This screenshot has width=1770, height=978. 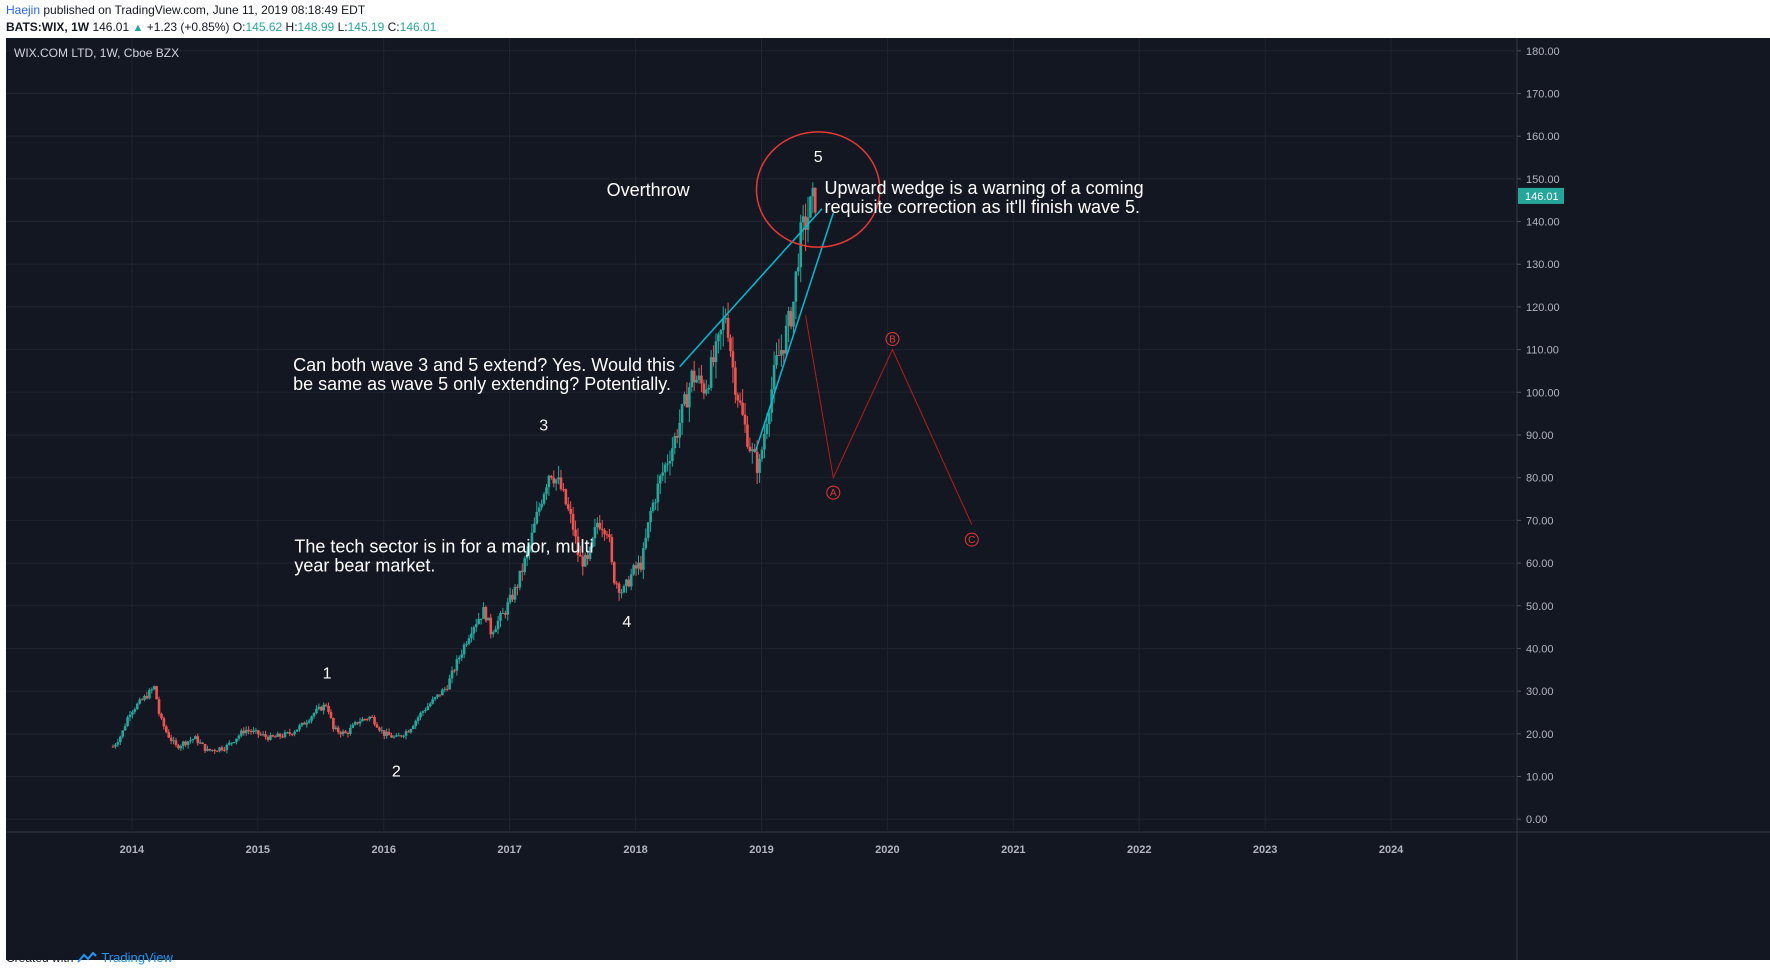 What do you see at coordinates (1536, 820) in the screenshot?
I see `y-tick-label: 0.00` at bounding box center [1536, 820].